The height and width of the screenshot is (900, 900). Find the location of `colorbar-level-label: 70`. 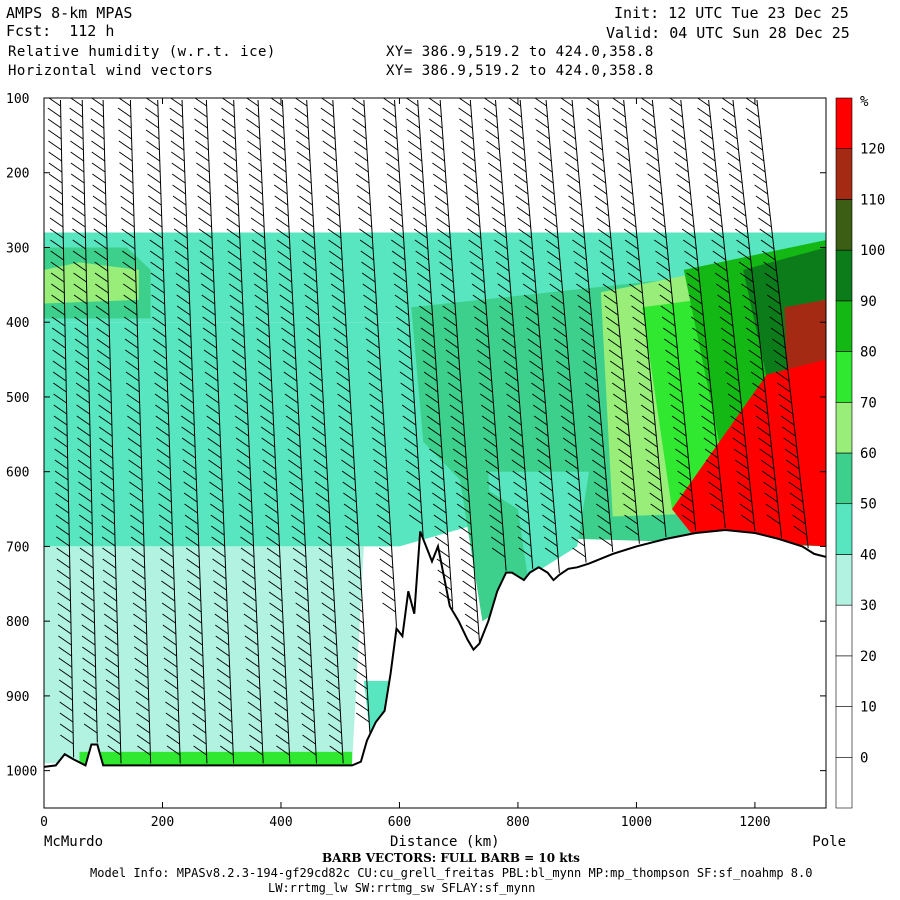

colorbar-level-label: 70 is located at coordinates (868, 403).